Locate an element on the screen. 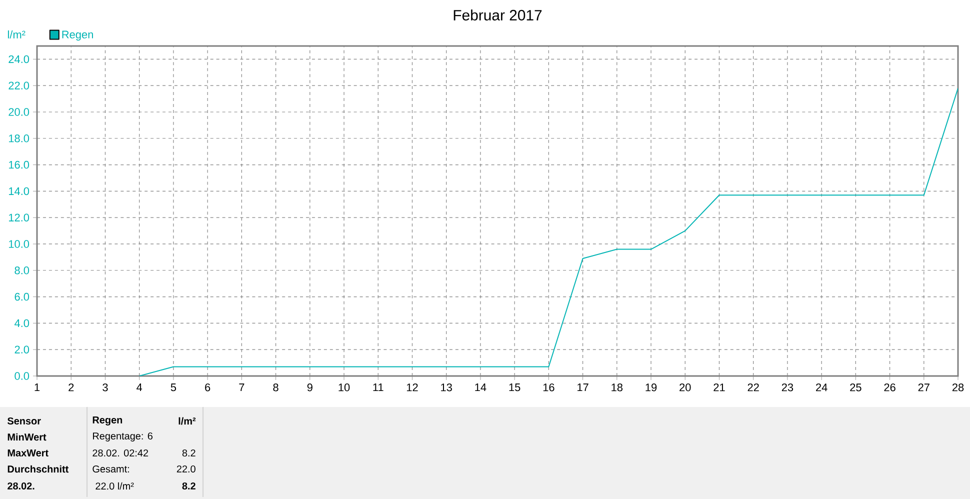 The height and width of the screenshot is (499, 970). y-tick-label: 8.0 is located at coordinates (22, 270).